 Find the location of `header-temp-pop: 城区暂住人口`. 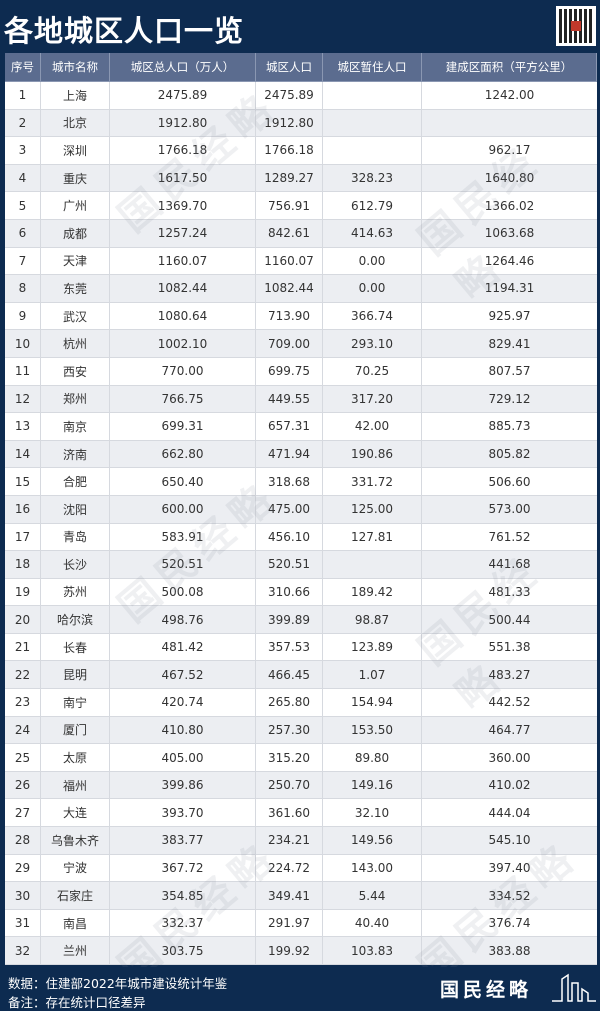

header-temp-pop: 城区暂住人口 is located at coordinates (372, 67).